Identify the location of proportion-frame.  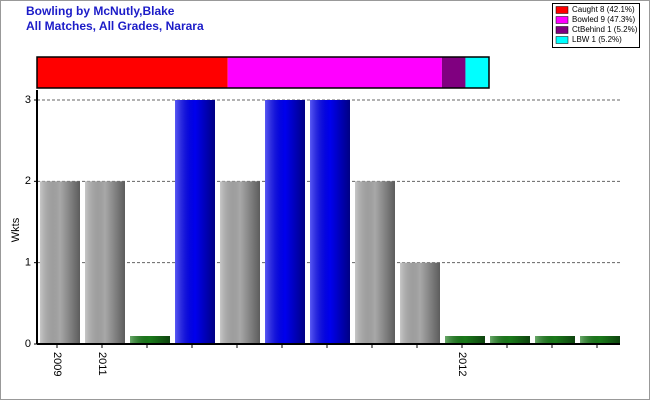
(263, 72).